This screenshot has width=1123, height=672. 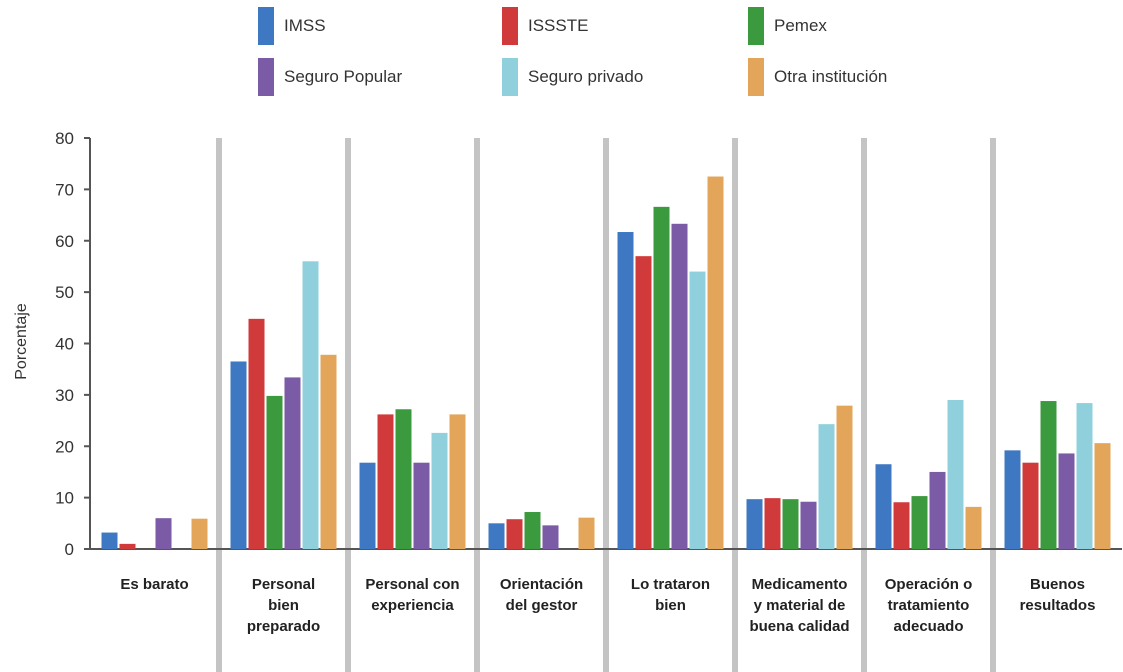 What do you see at coordinates (670, 595) in the screenshot?
I see `x-category-label: Lo trataron bien` at bounding box center [670, 595].